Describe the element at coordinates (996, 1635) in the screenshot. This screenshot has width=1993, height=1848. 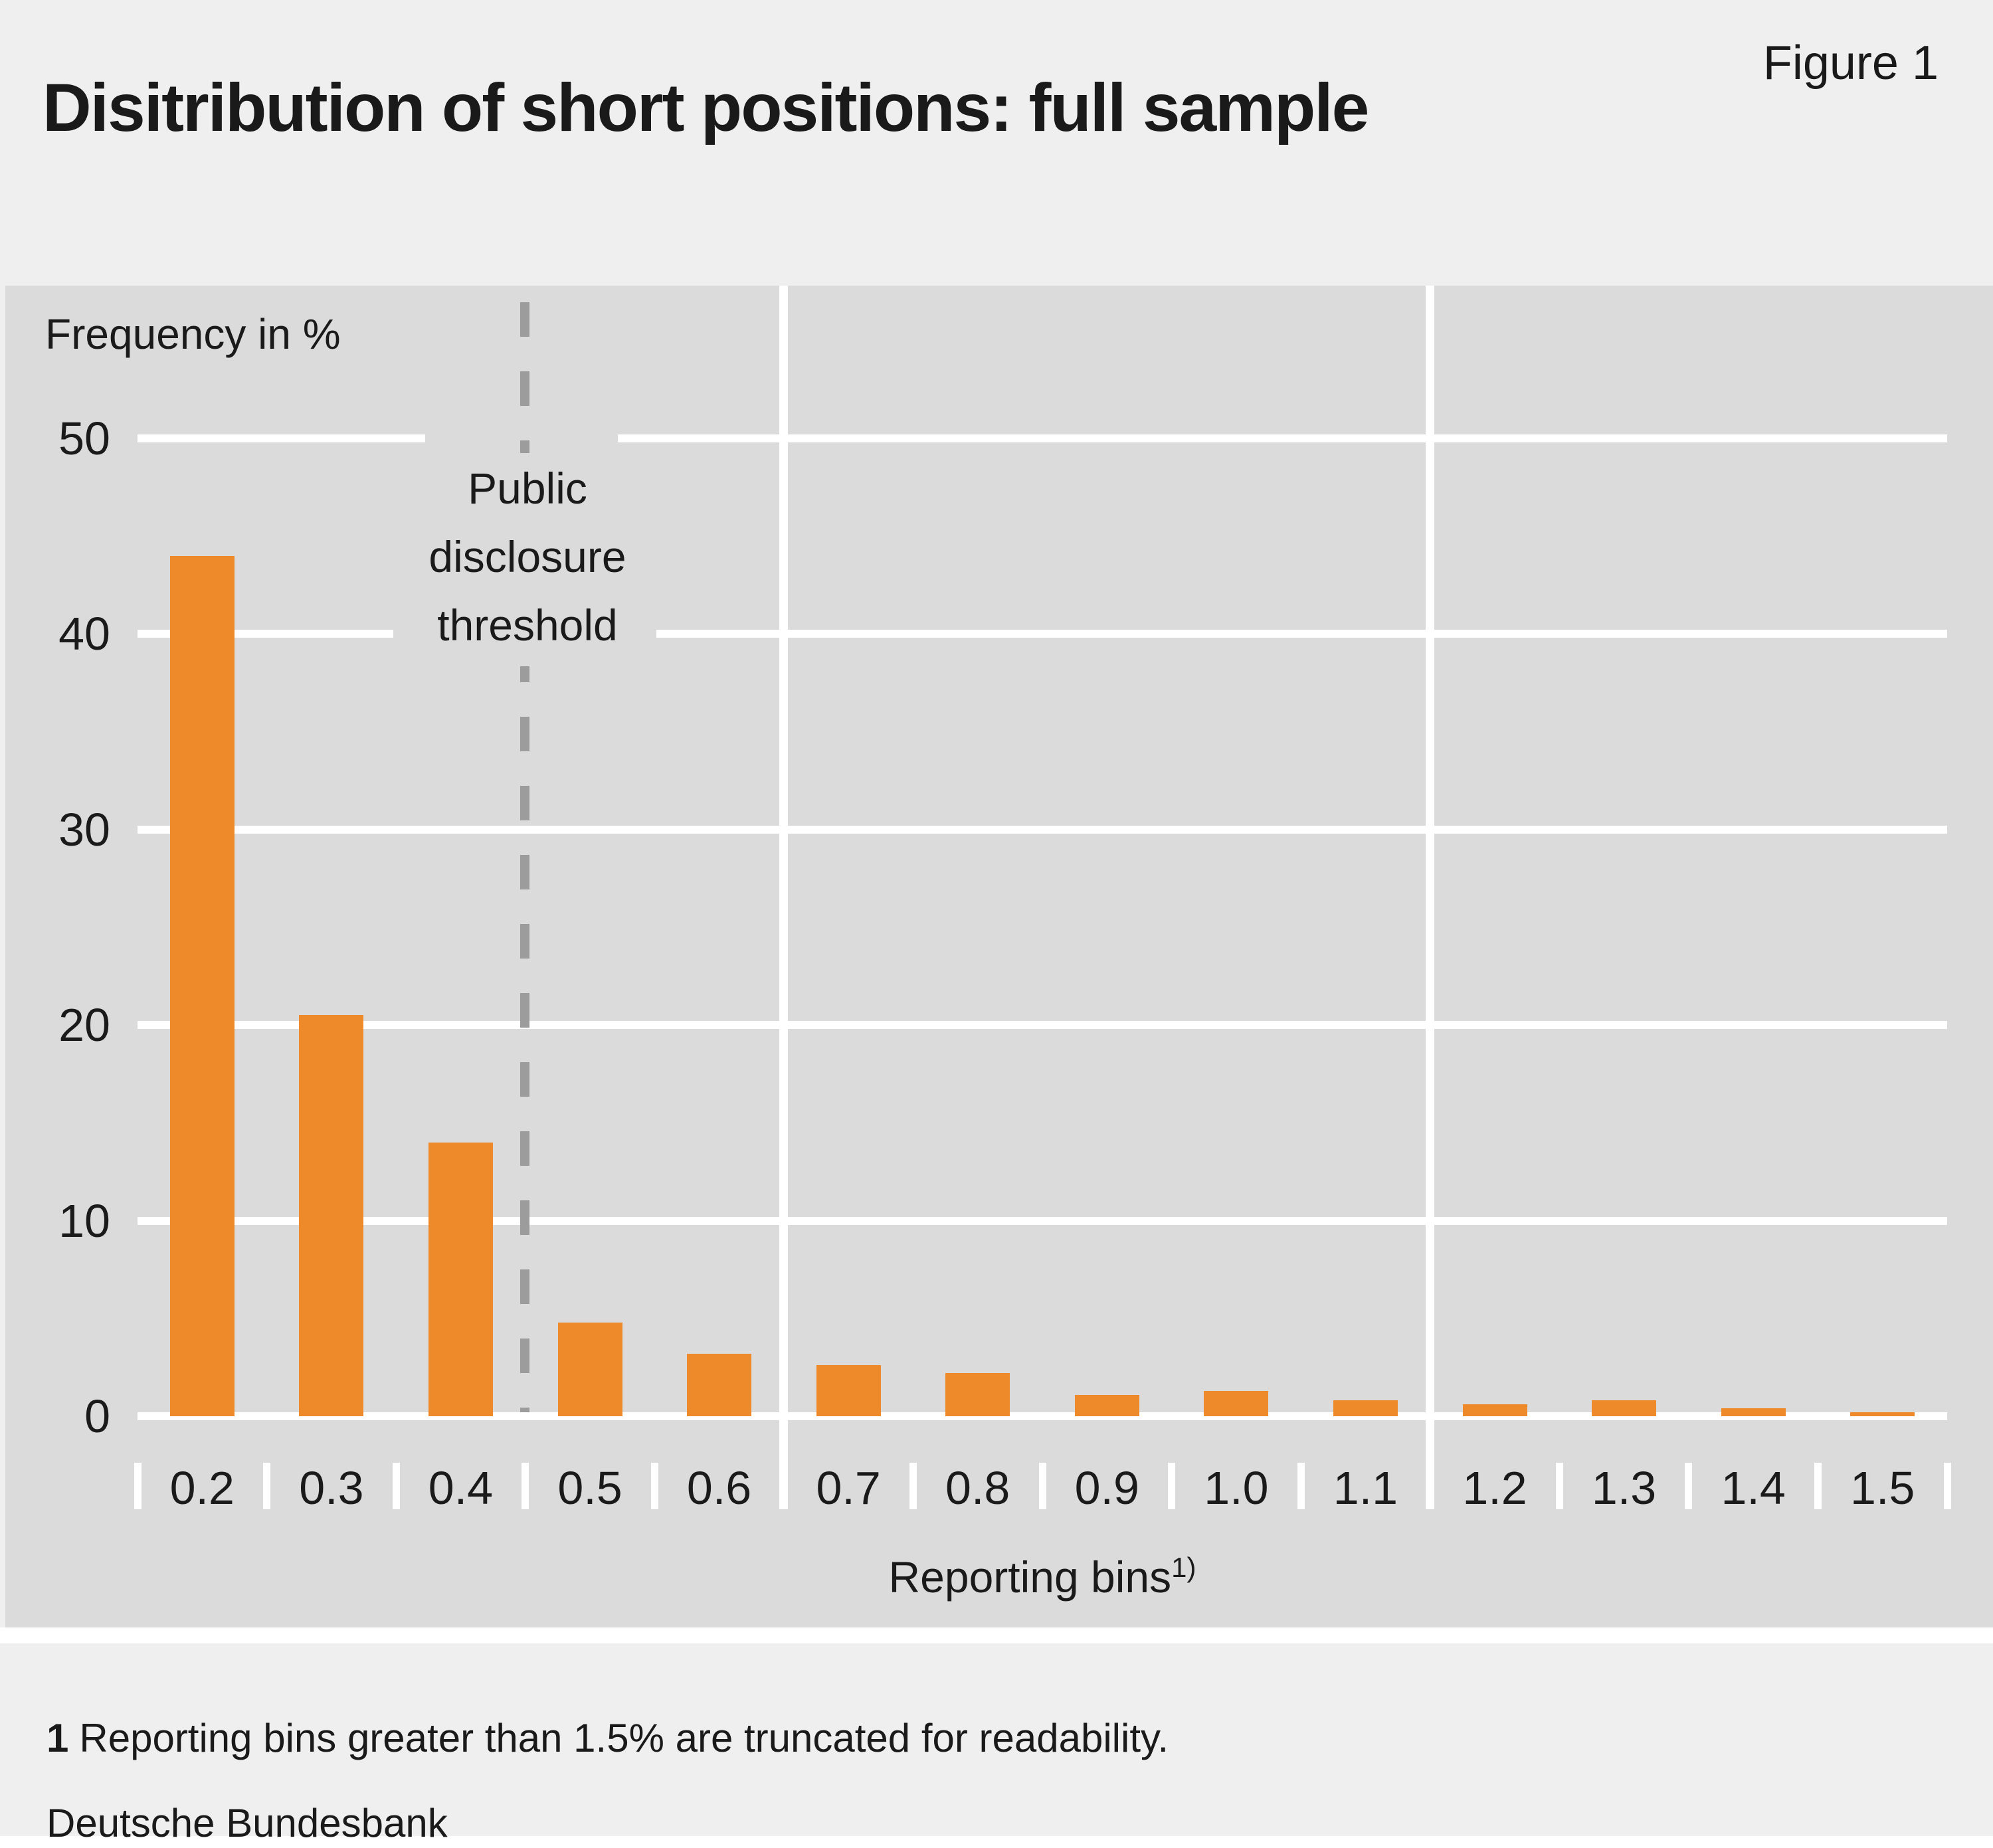
I see `panel-footer-divider` at that location.